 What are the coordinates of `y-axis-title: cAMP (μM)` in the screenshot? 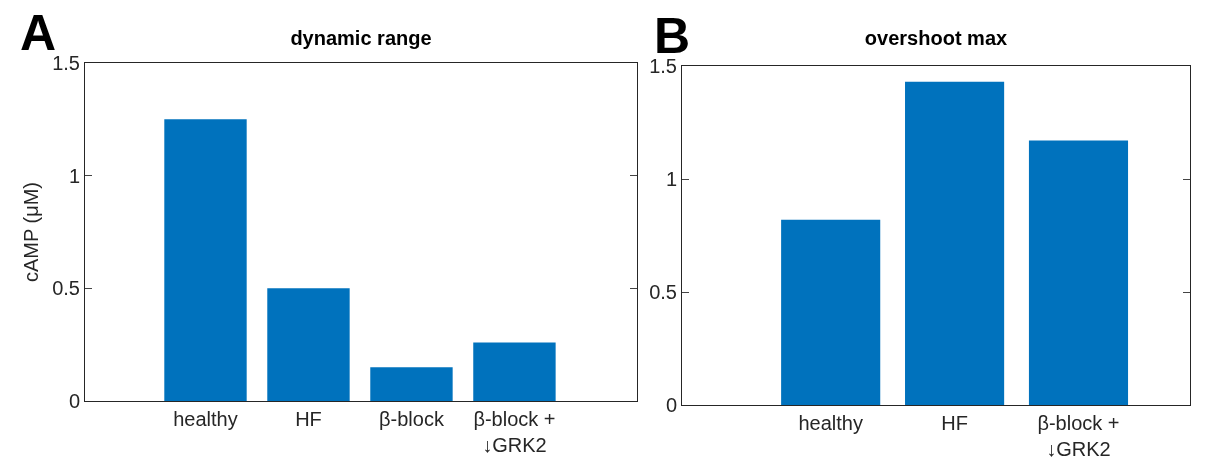 It's located at (30, 232).